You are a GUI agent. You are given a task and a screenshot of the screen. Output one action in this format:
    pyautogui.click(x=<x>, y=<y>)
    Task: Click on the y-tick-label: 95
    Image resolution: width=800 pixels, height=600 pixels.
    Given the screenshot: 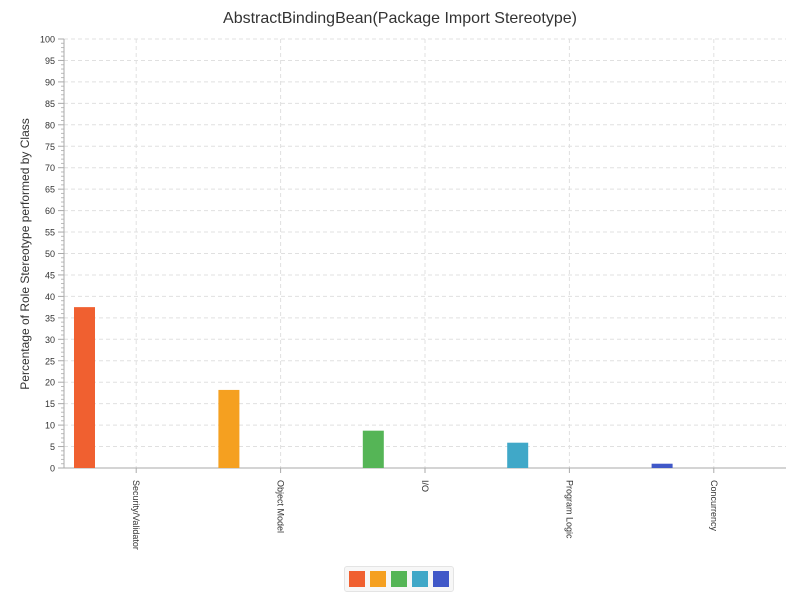 What is the action you would take?
    pyautogui.click(x=50, y=61)
    